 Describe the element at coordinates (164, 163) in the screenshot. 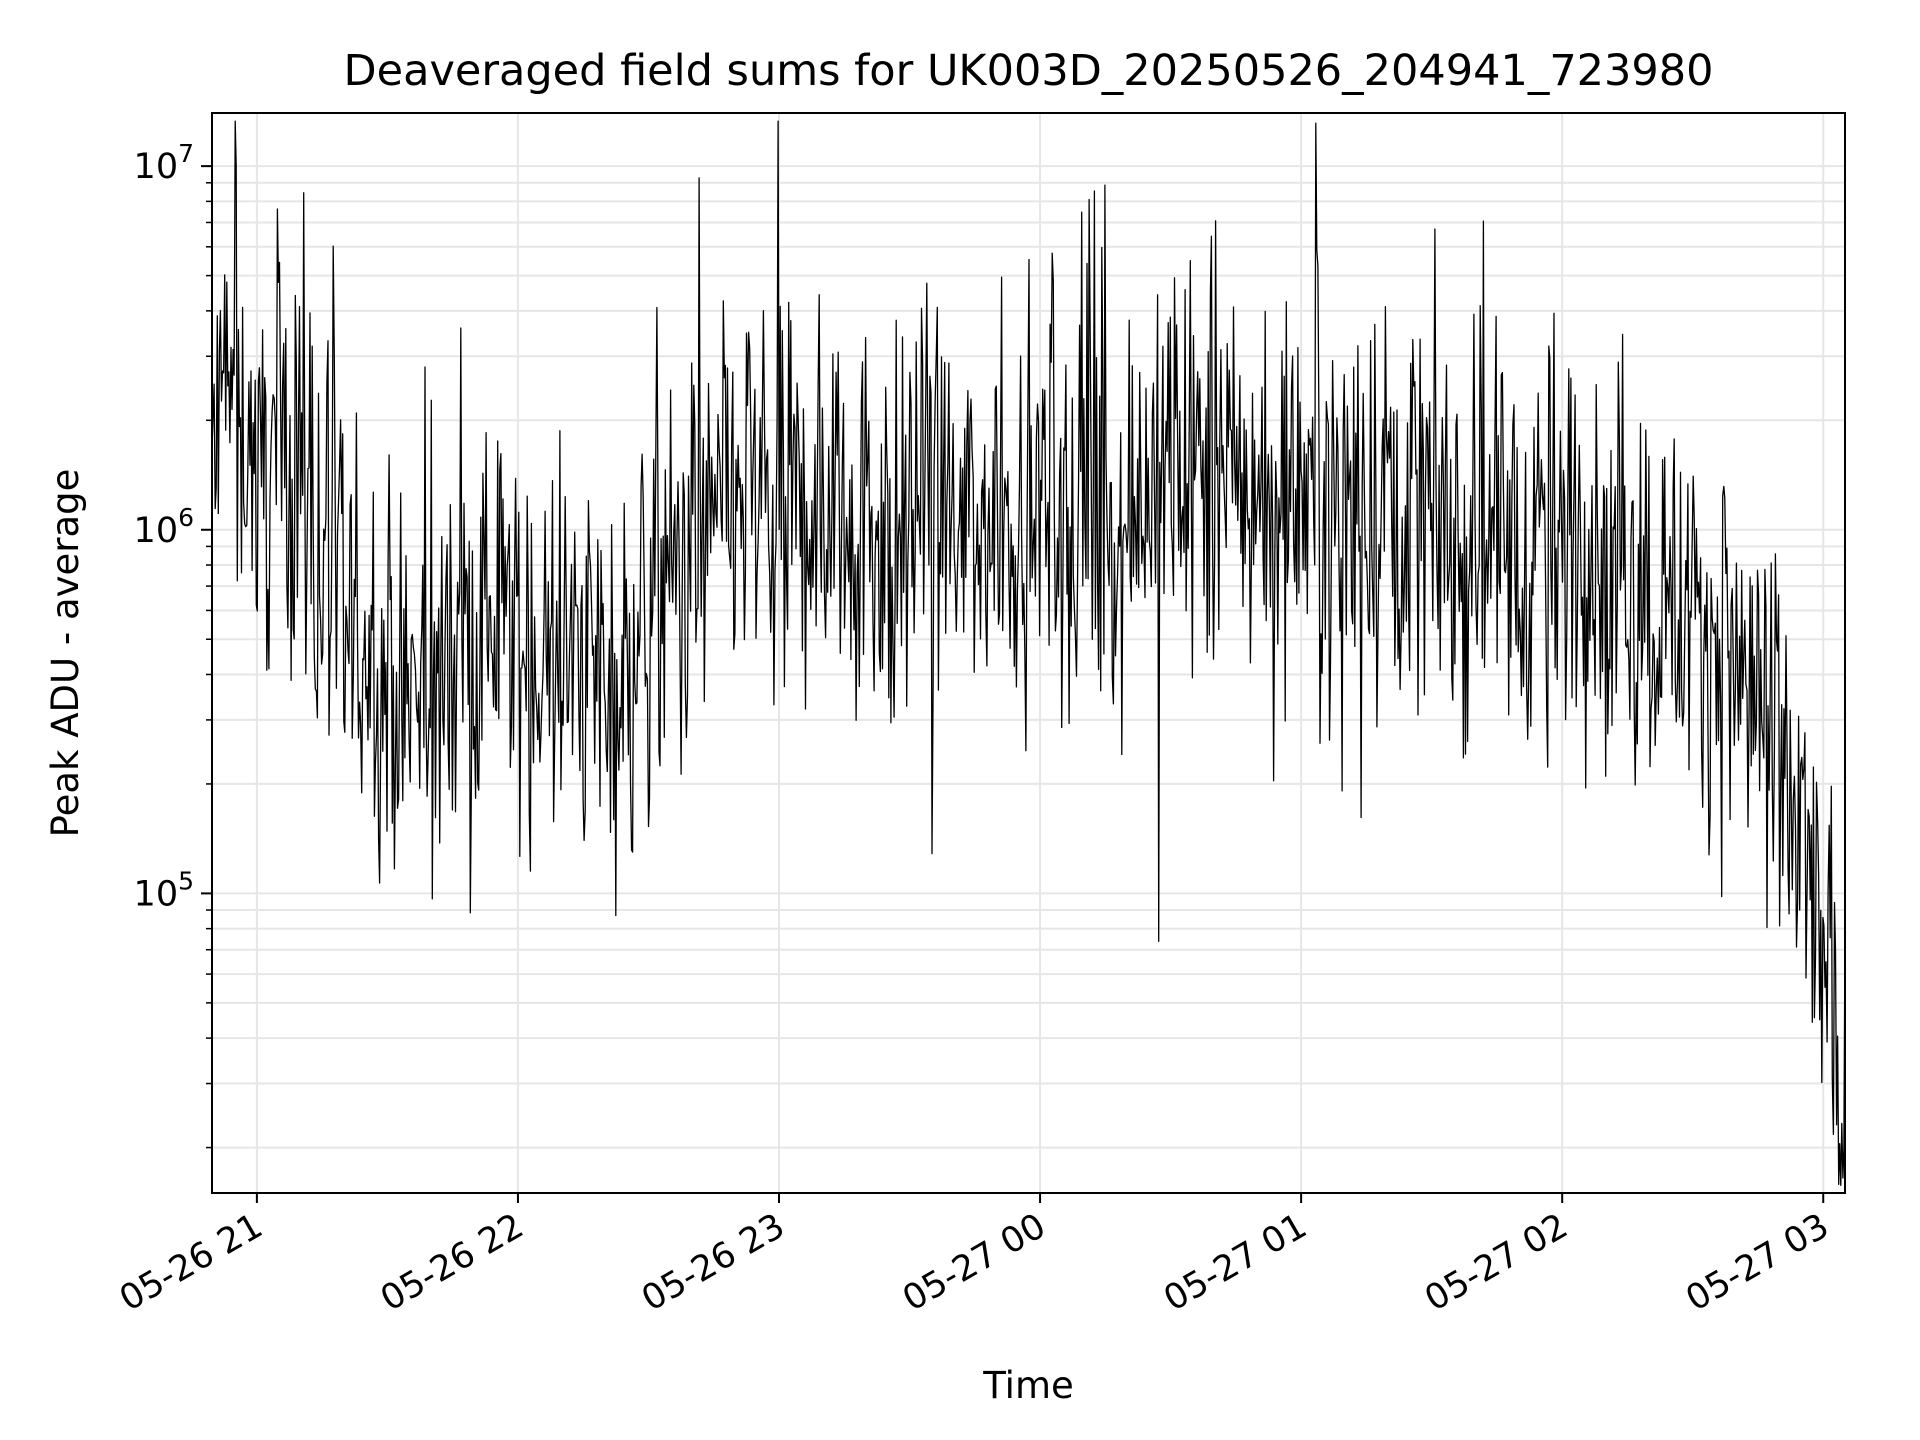

I see `y-tick-label: 10⁷` at that location.